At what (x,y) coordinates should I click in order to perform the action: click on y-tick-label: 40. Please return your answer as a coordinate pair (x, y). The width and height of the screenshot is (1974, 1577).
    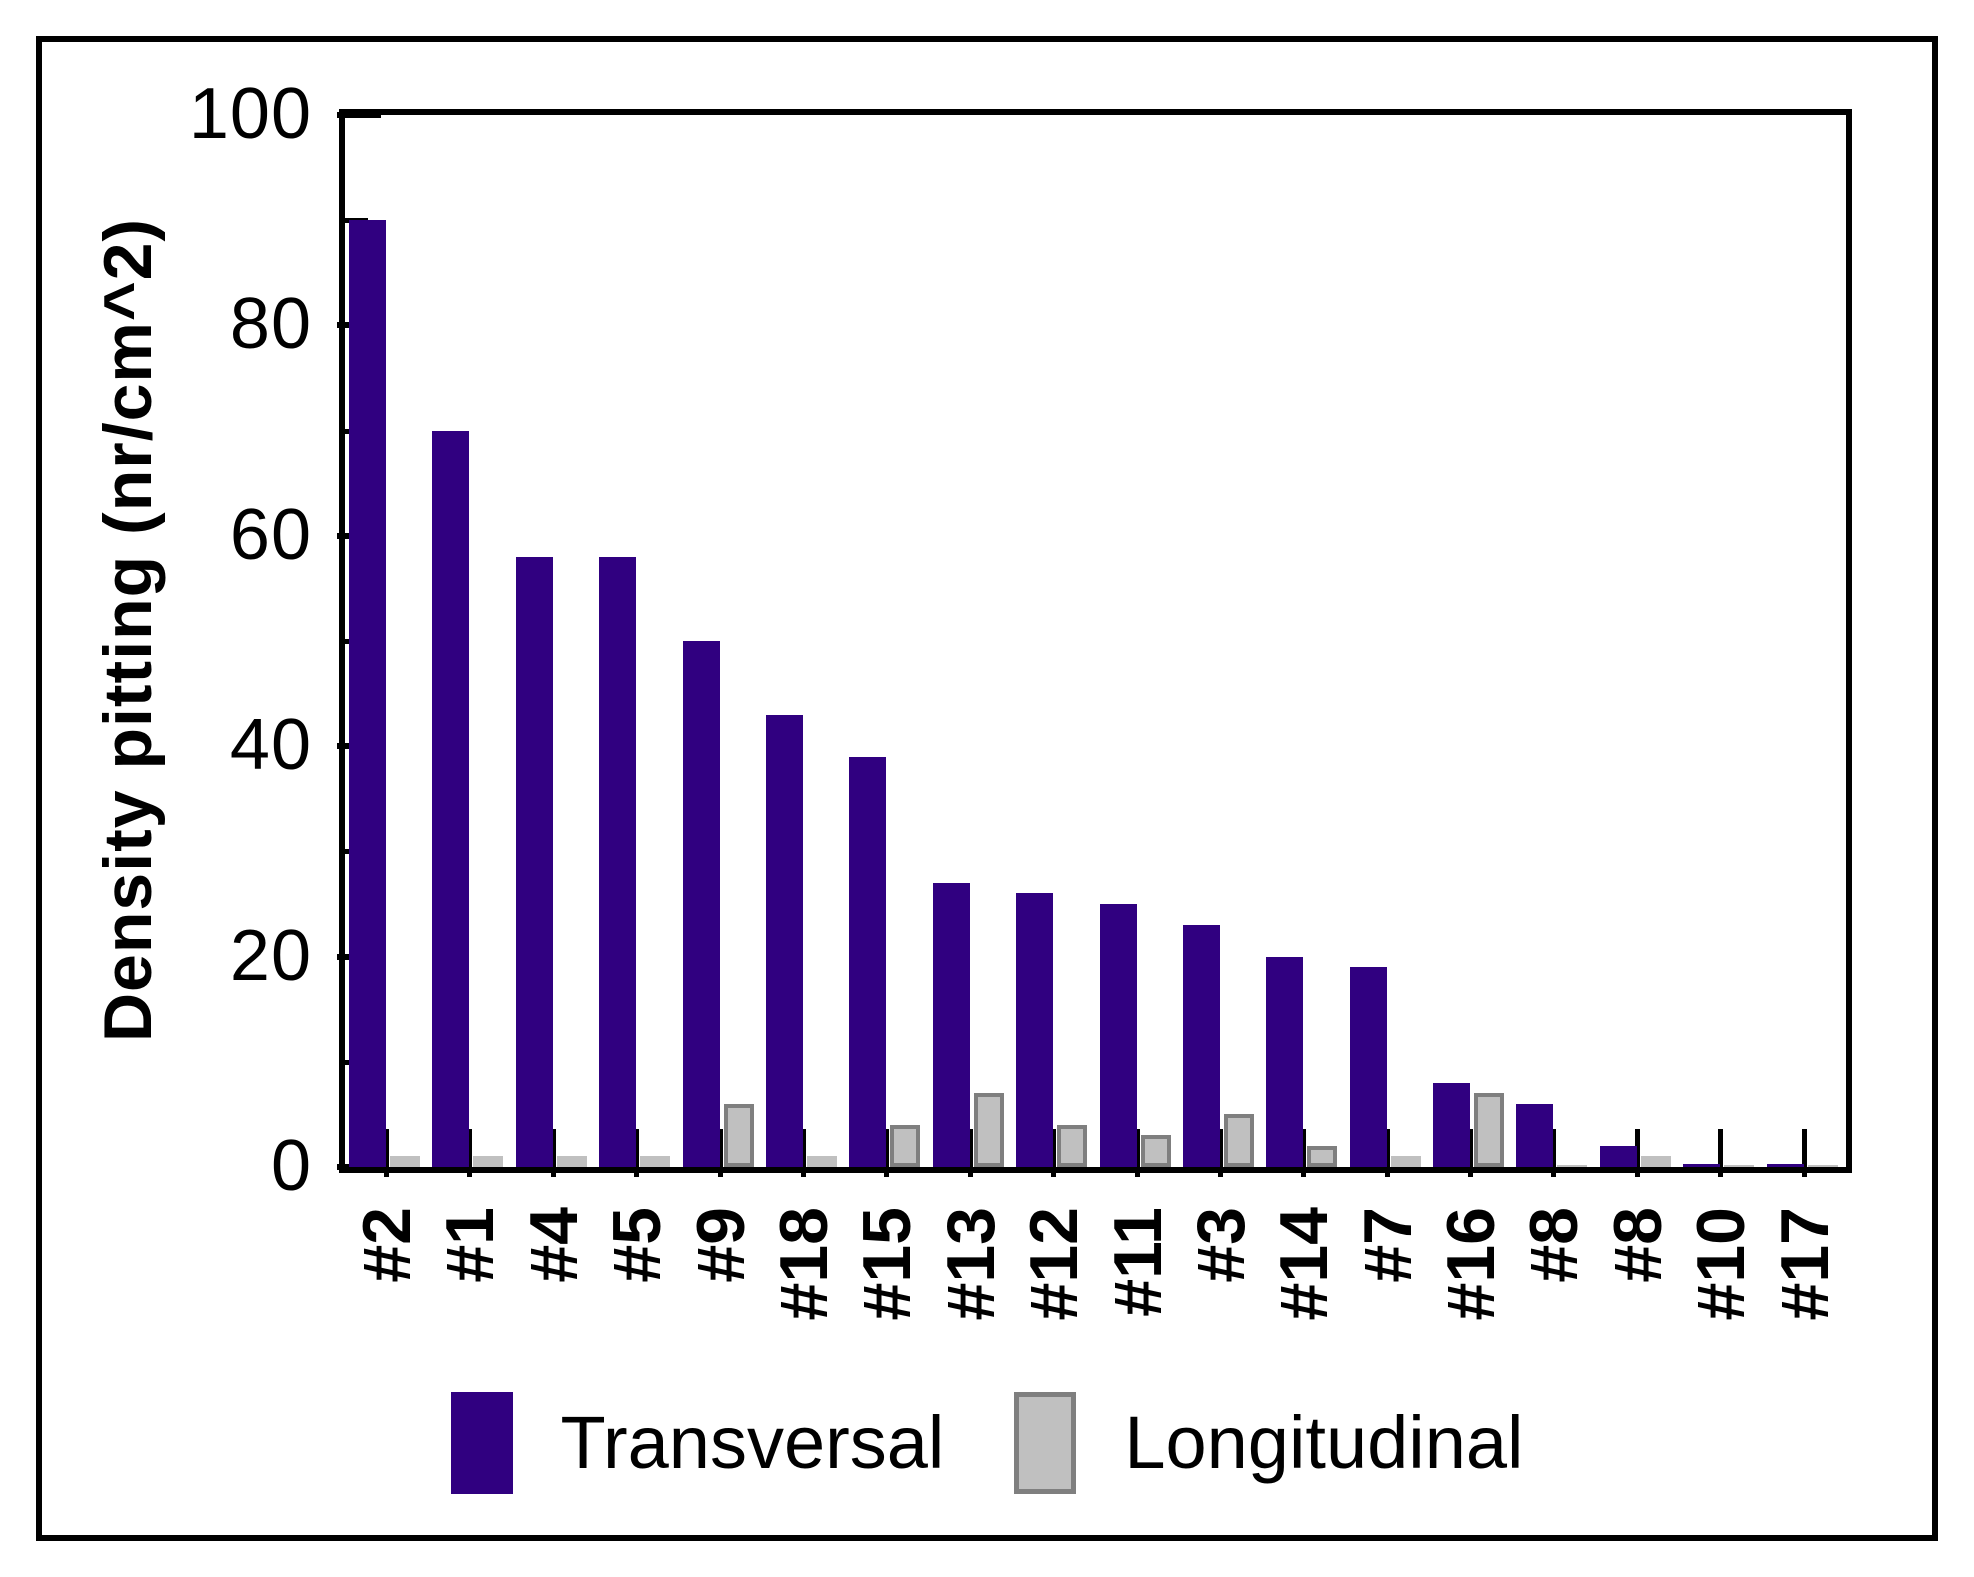
    Looking at the image, I should click on (270, 745).